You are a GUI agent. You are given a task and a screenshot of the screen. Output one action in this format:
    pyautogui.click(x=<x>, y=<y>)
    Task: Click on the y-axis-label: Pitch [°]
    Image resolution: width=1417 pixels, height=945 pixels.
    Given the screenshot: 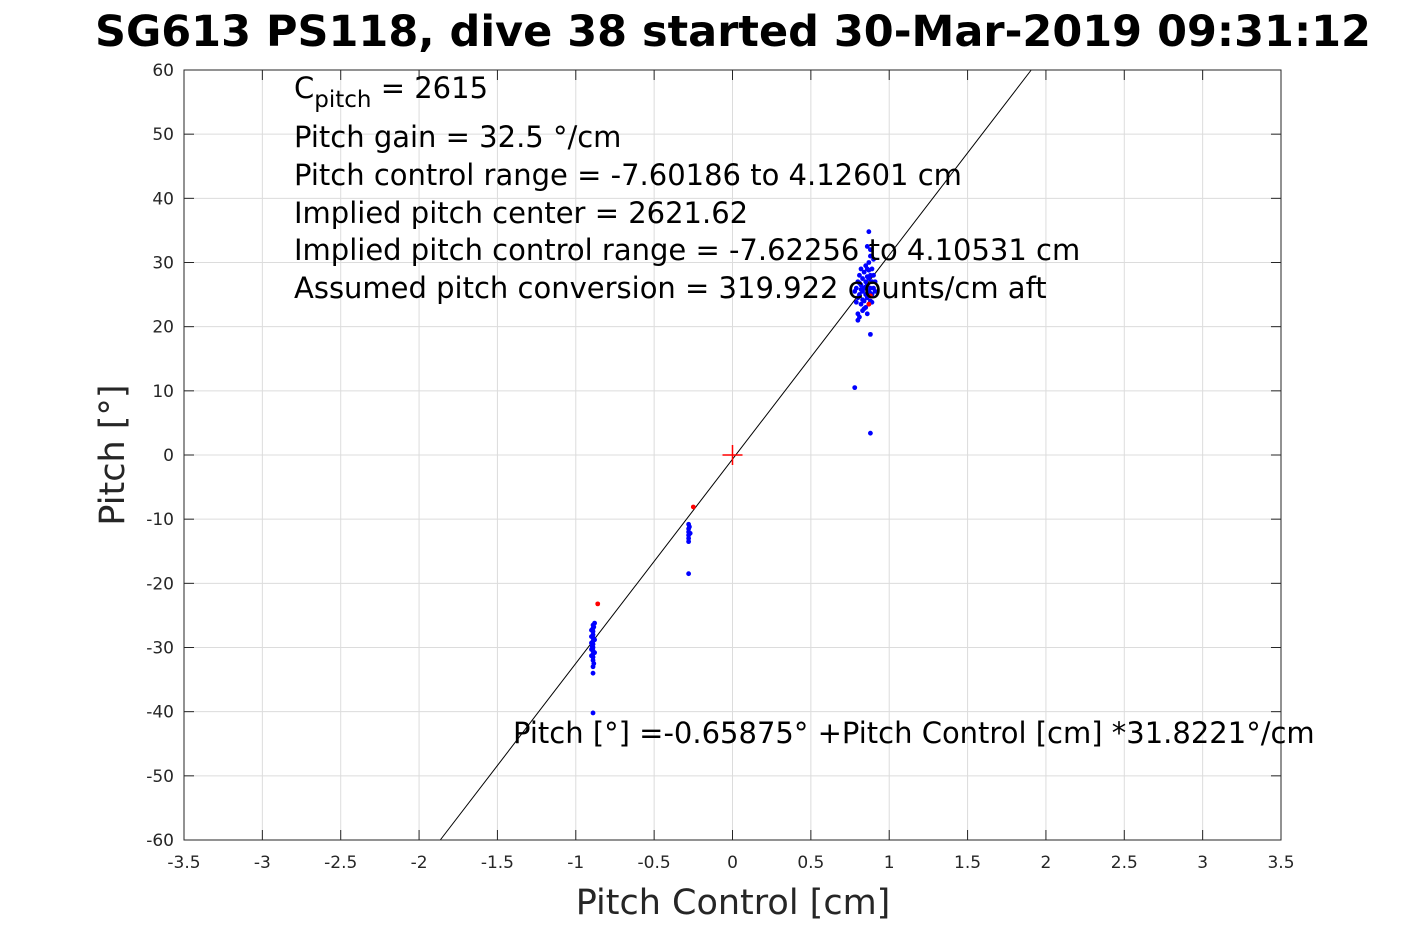 What is the action you would take?
    pyautogui.click(x=113, y=454)
    